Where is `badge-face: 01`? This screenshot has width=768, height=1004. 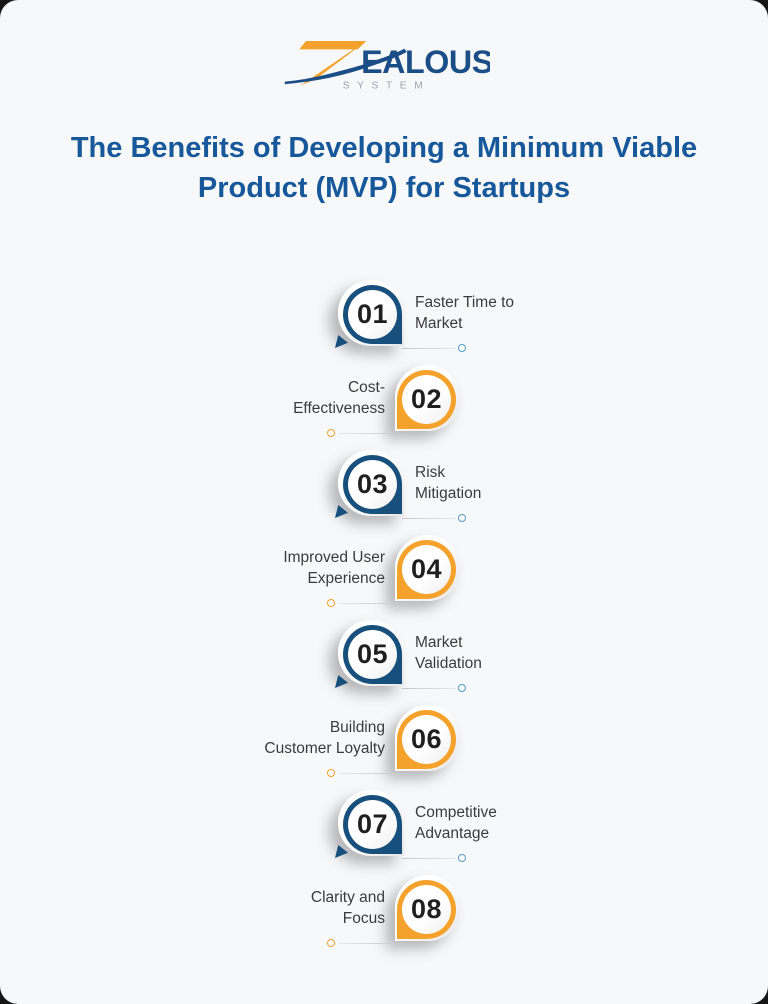 badge-face: 01 is located at coordinates (372, 314).